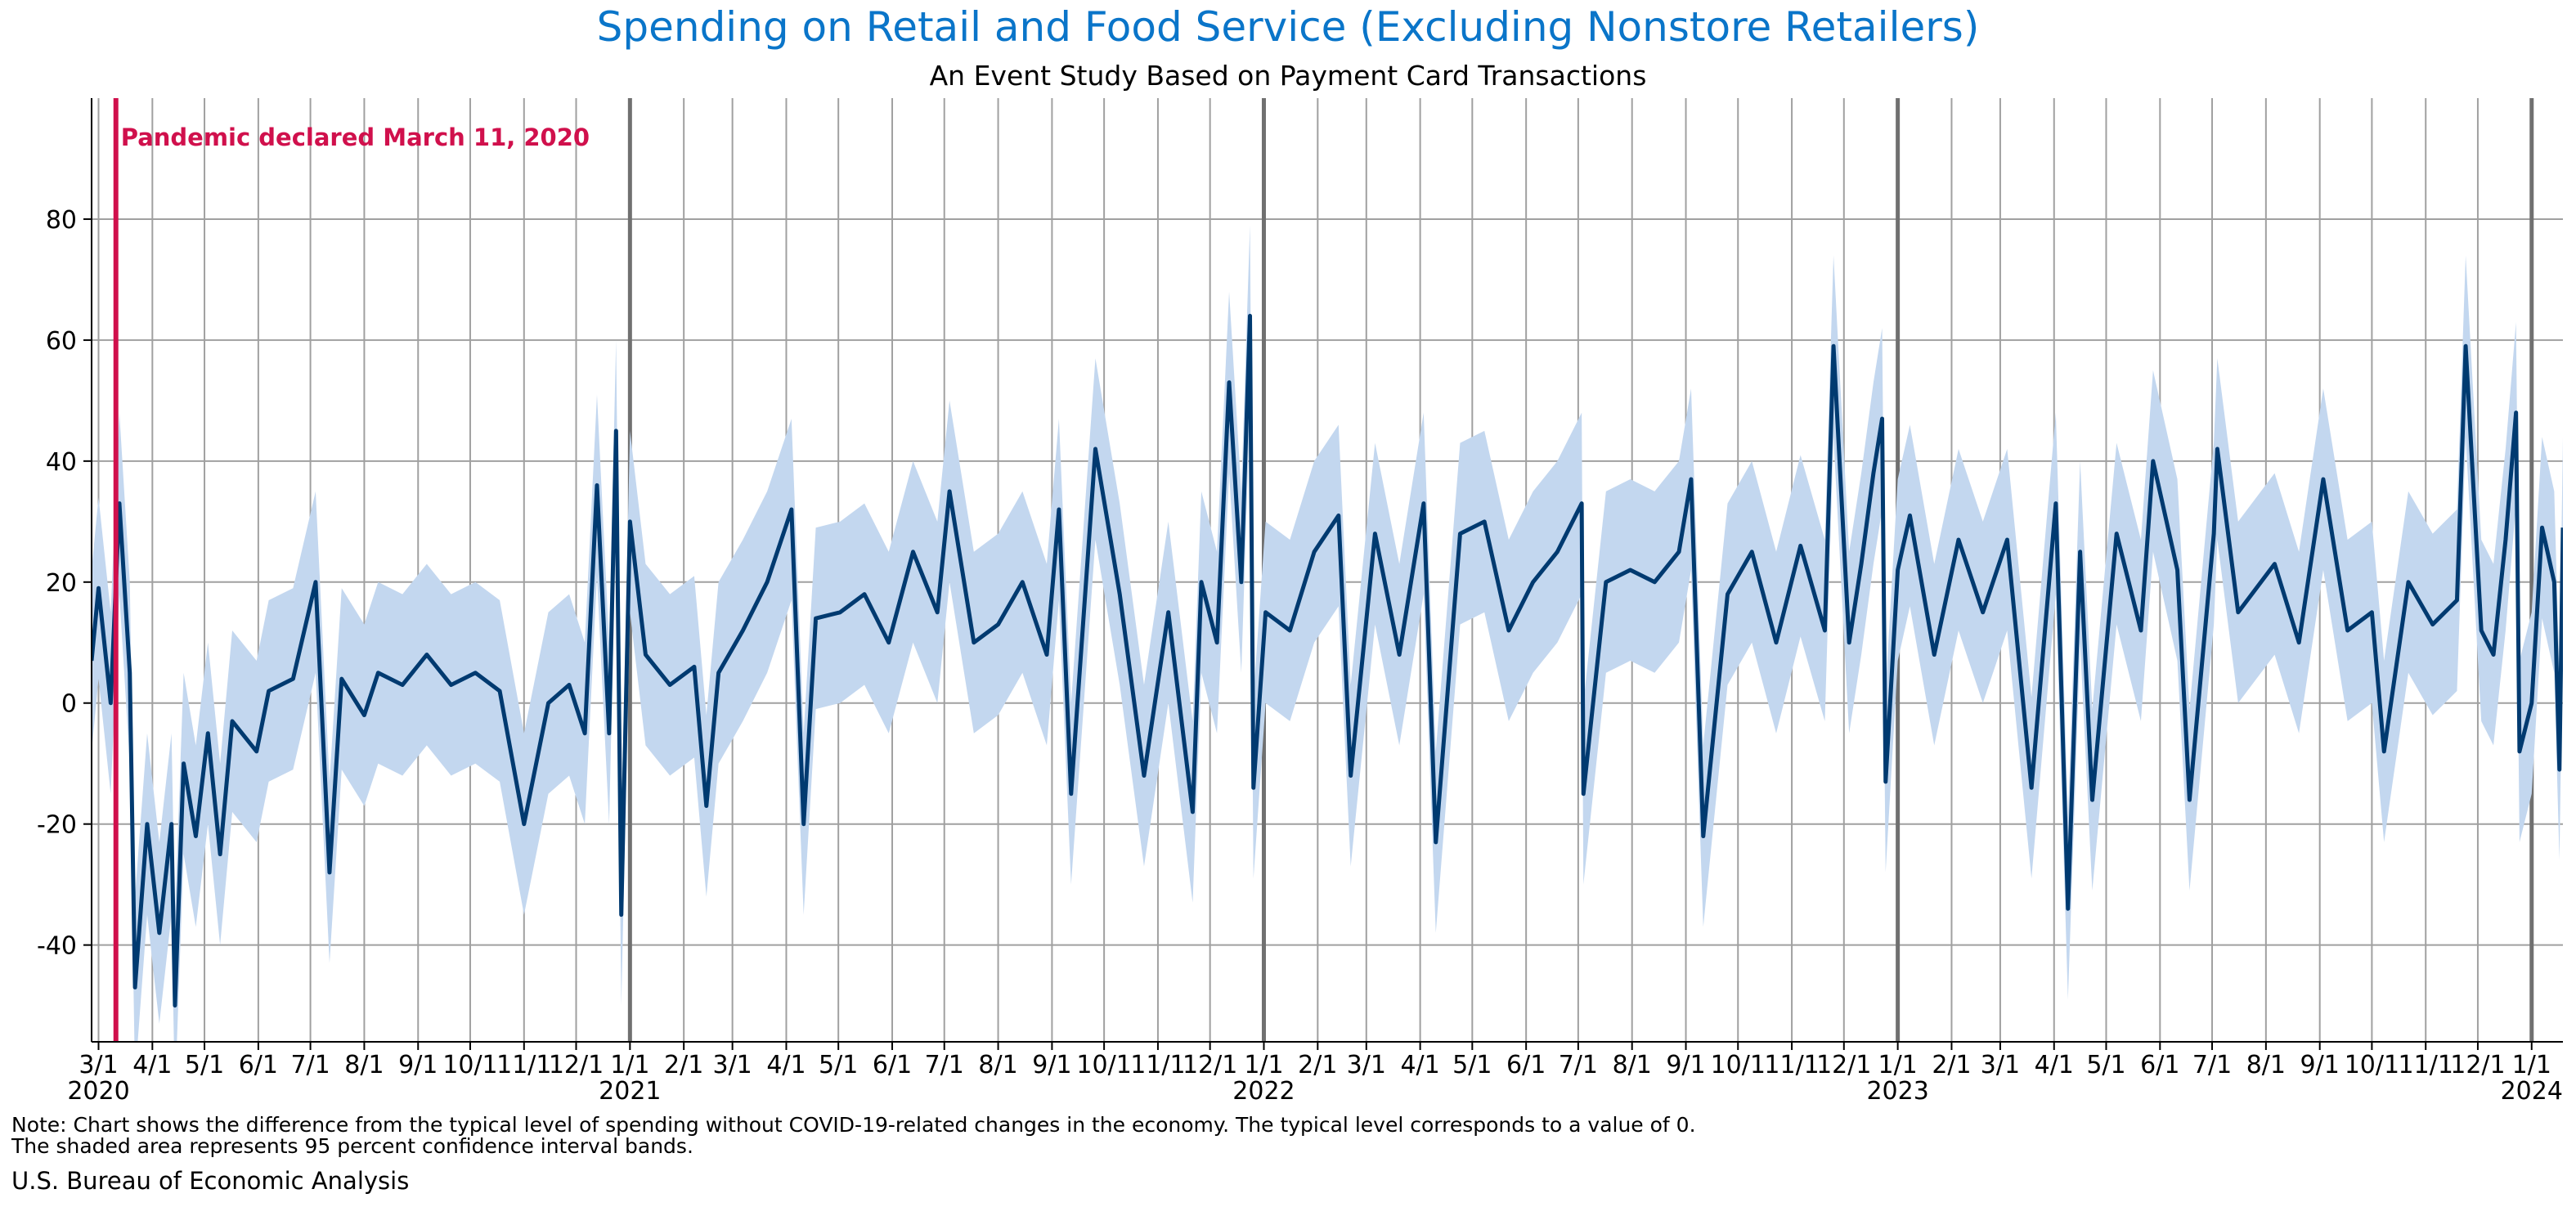  What do you see at coordinates (1263, 1091) in the screenshot?
I see `x-major-label: 2022` at bounding box center [1263, 1091].